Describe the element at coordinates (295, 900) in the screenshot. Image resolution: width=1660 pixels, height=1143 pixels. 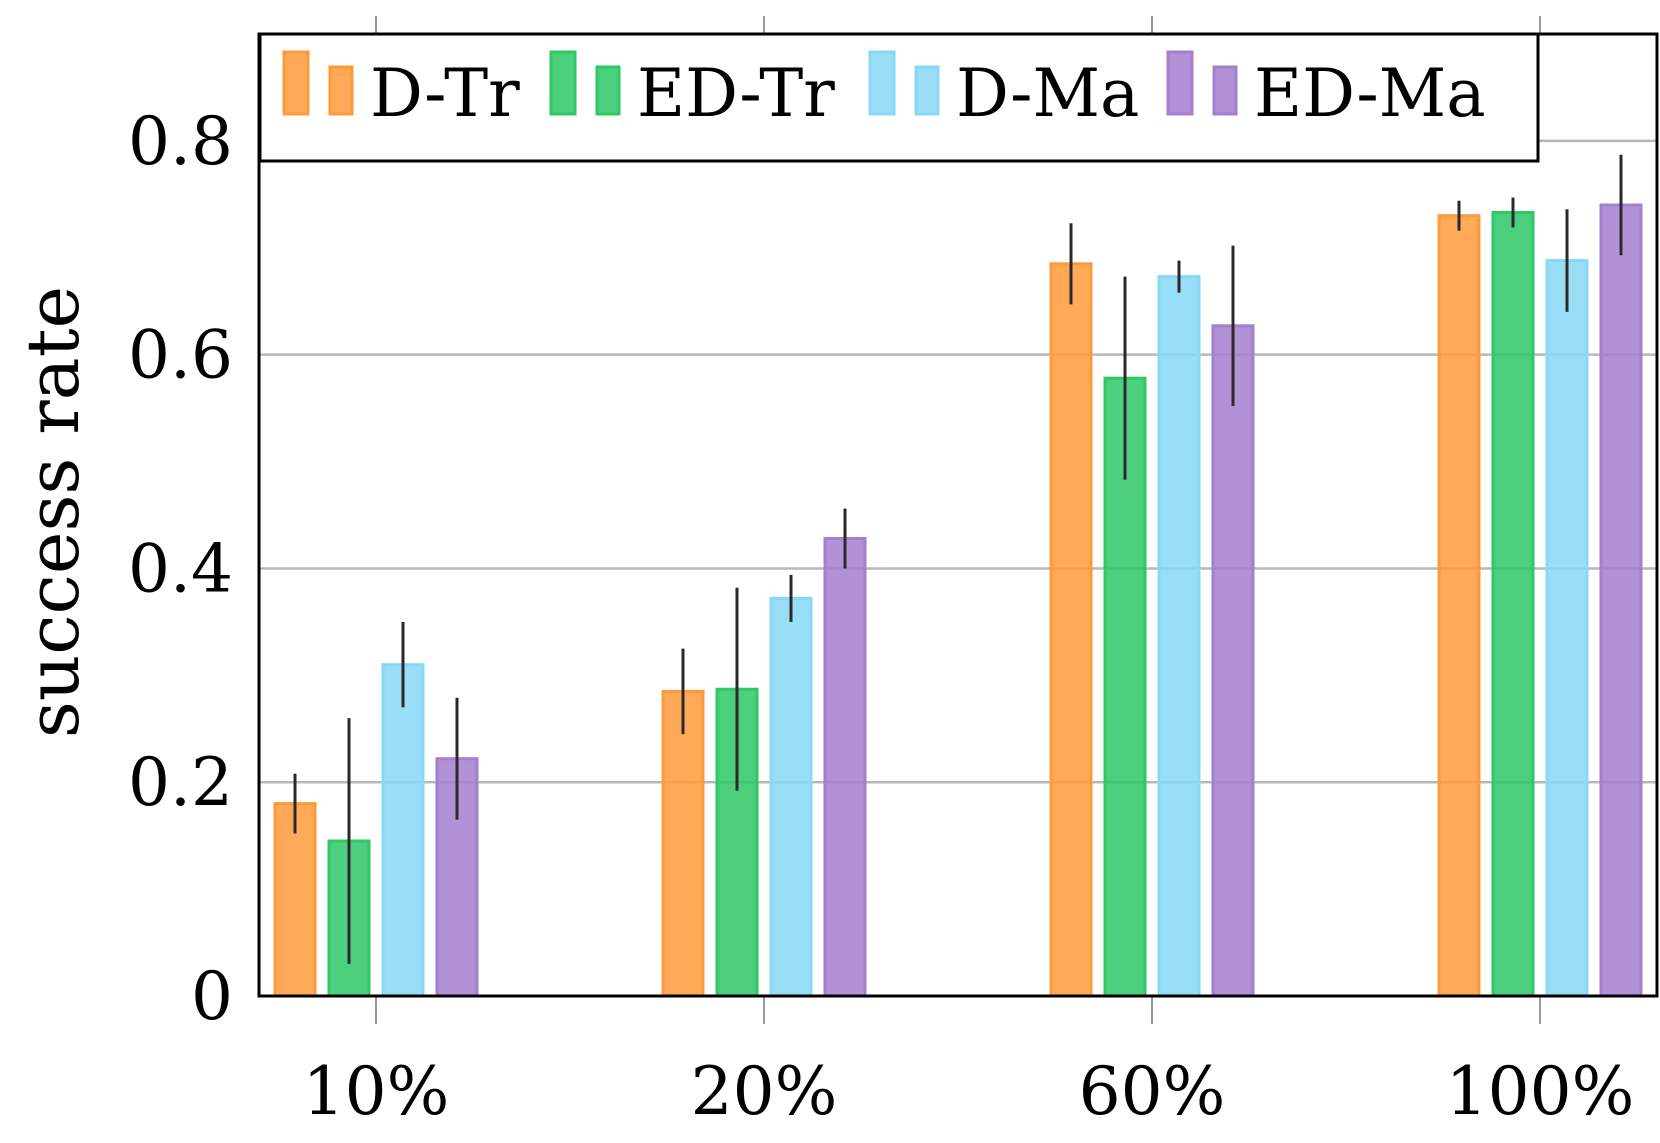
I see `bar-d-tr-10pct` at that location.